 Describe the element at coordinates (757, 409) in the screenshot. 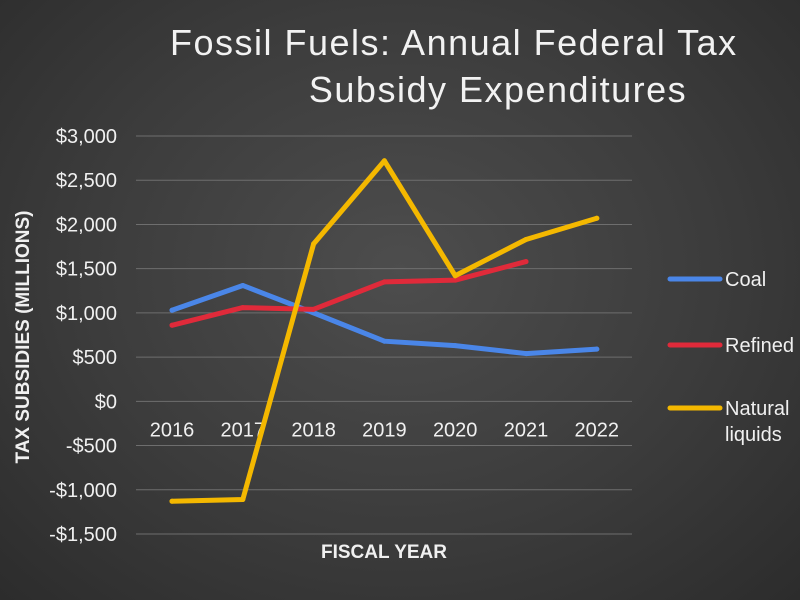

I see `legend-label-natural-gas-liquids: Natural` at that location.